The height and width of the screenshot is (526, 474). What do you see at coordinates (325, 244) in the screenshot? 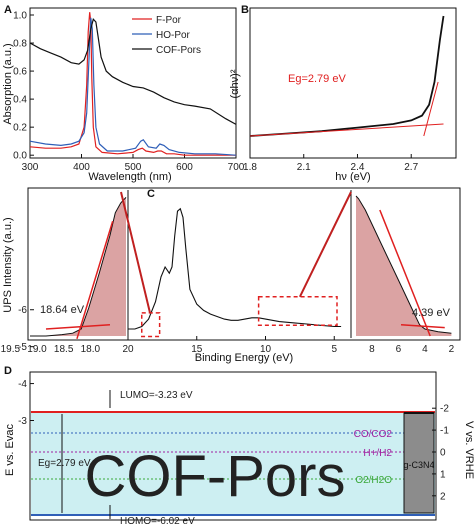
I see `zoom-connector-right` at bounding box center [325, 244].